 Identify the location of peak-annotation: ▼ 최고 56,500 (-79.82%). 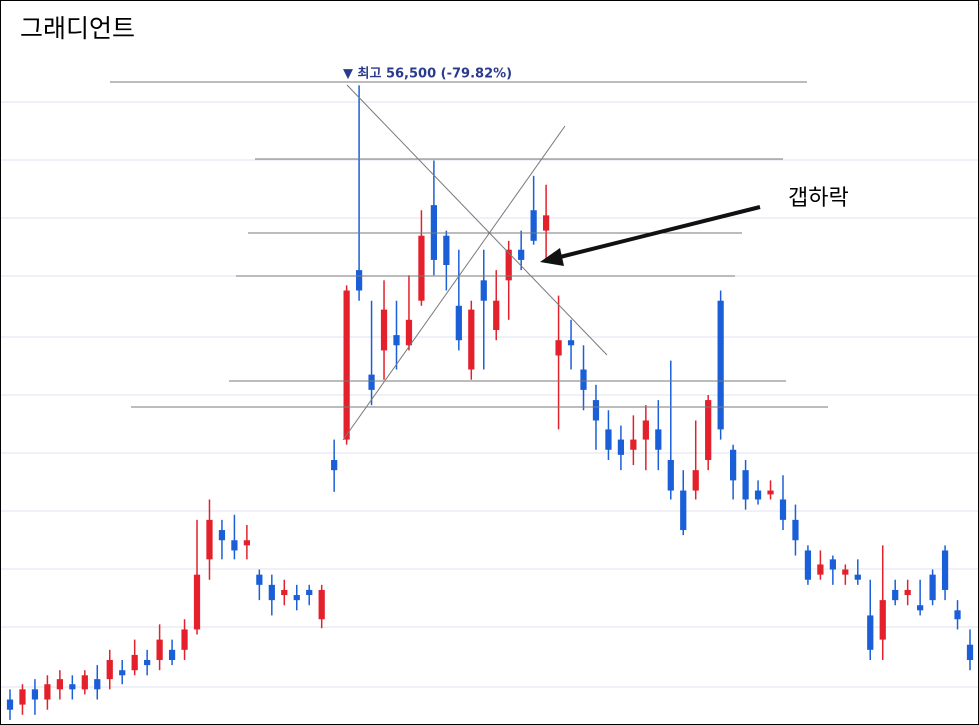
(427, 74).